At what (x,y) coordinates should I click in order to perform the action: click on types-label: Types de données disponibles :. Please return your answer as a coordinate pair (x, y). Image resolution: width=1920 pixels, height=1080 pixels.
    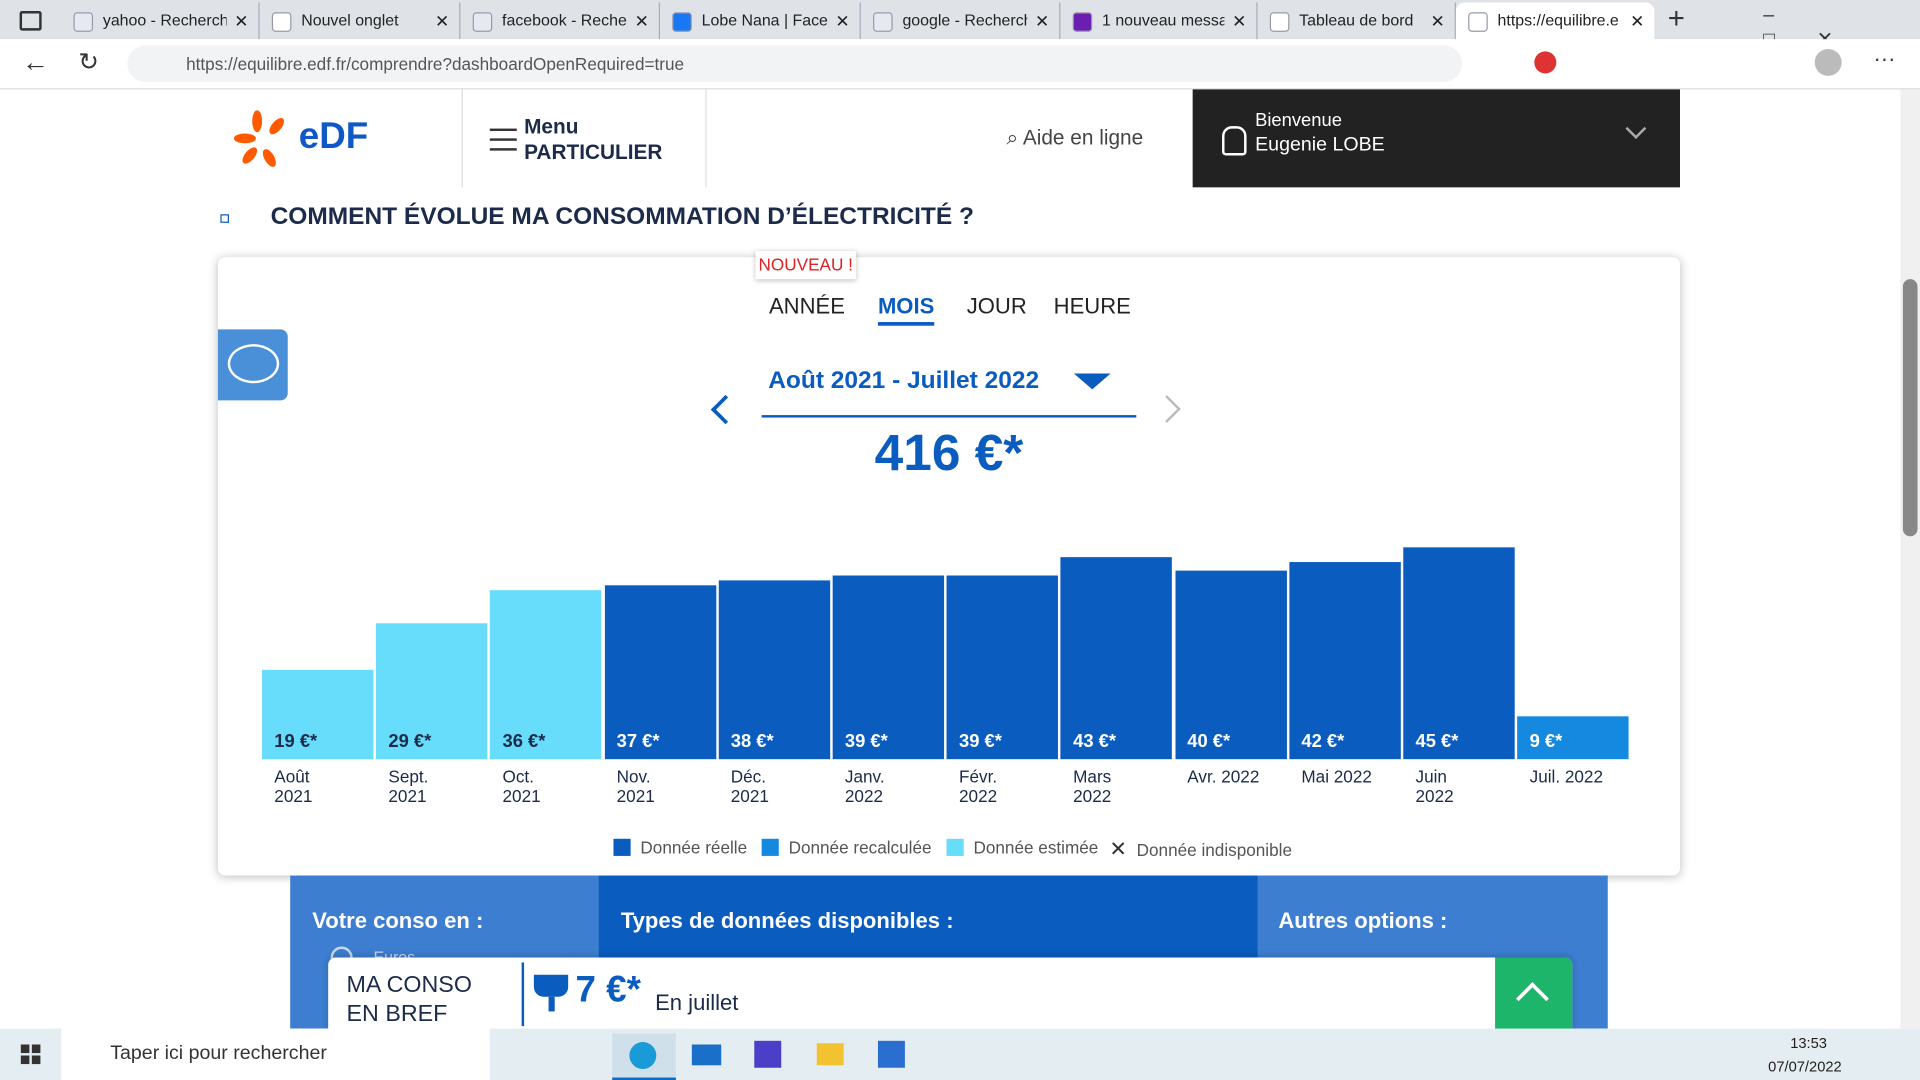
    Looking at the image, I should click on (787, 921).